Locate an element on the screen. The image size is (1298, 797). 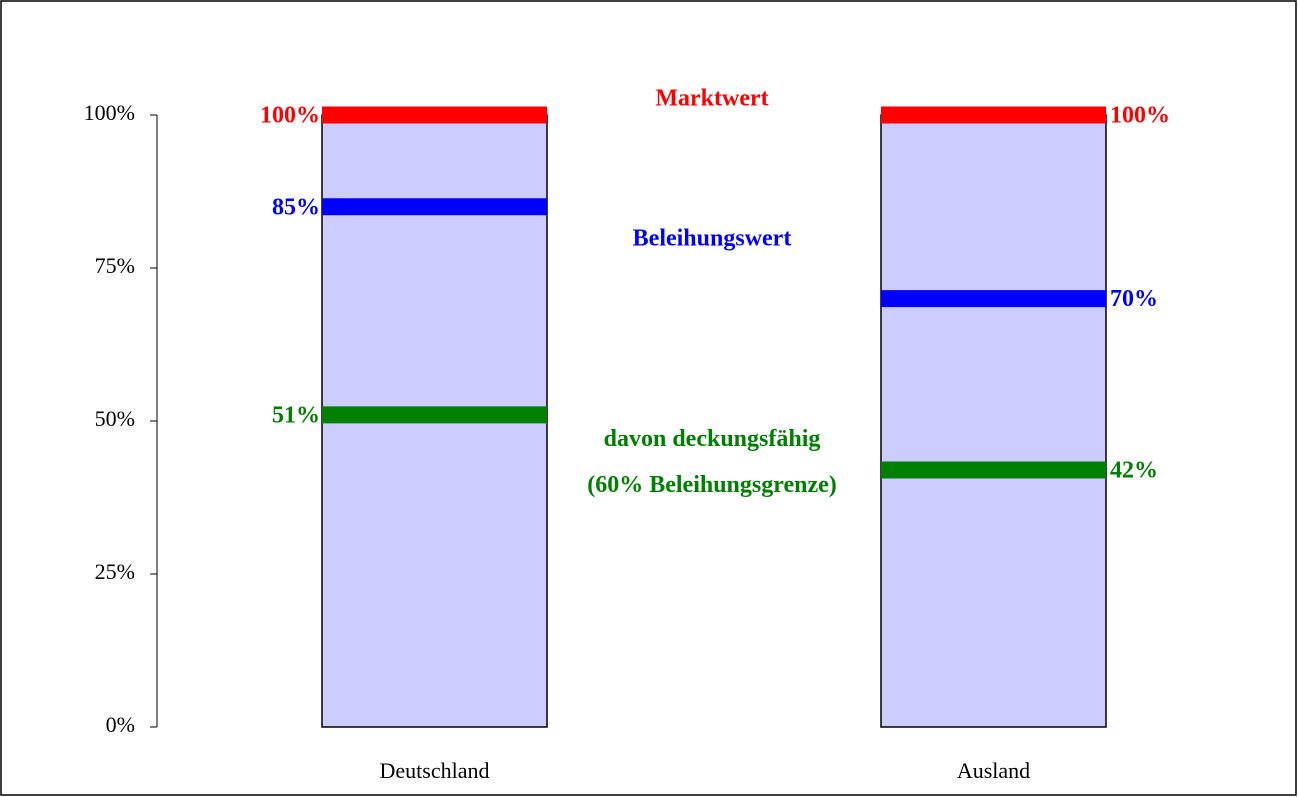
x-tick-label: Deutschland is located at coordinates (435, 770).